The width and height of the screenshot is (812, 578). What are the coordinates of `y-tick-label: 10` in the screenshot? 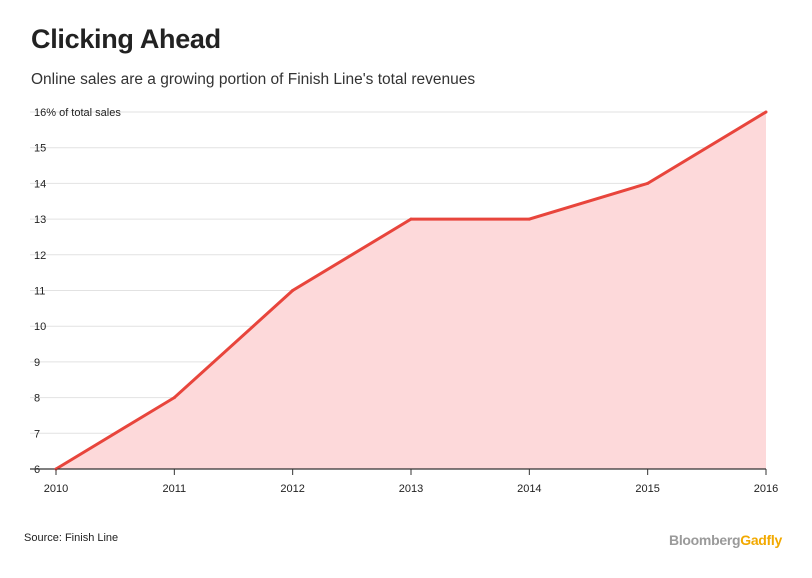 It's located at (40, 327).